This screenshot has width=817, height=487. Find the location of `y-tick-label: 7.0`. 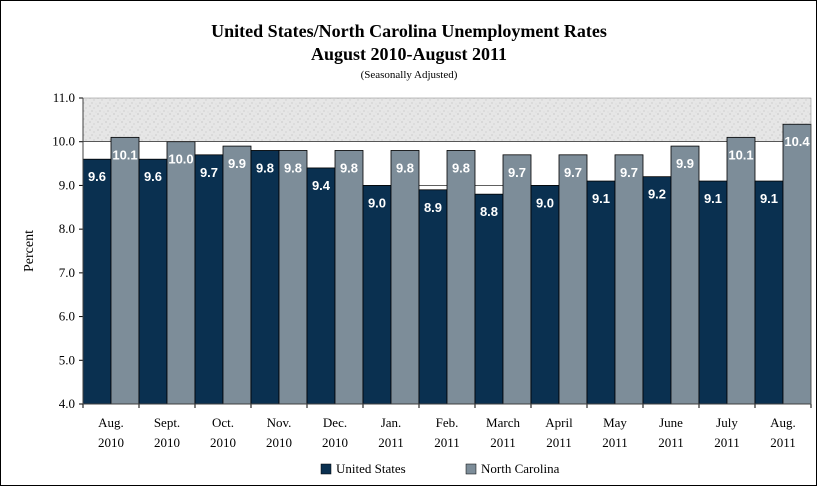

y-tick-label: 7.0 is located at coordinates (67, 272).